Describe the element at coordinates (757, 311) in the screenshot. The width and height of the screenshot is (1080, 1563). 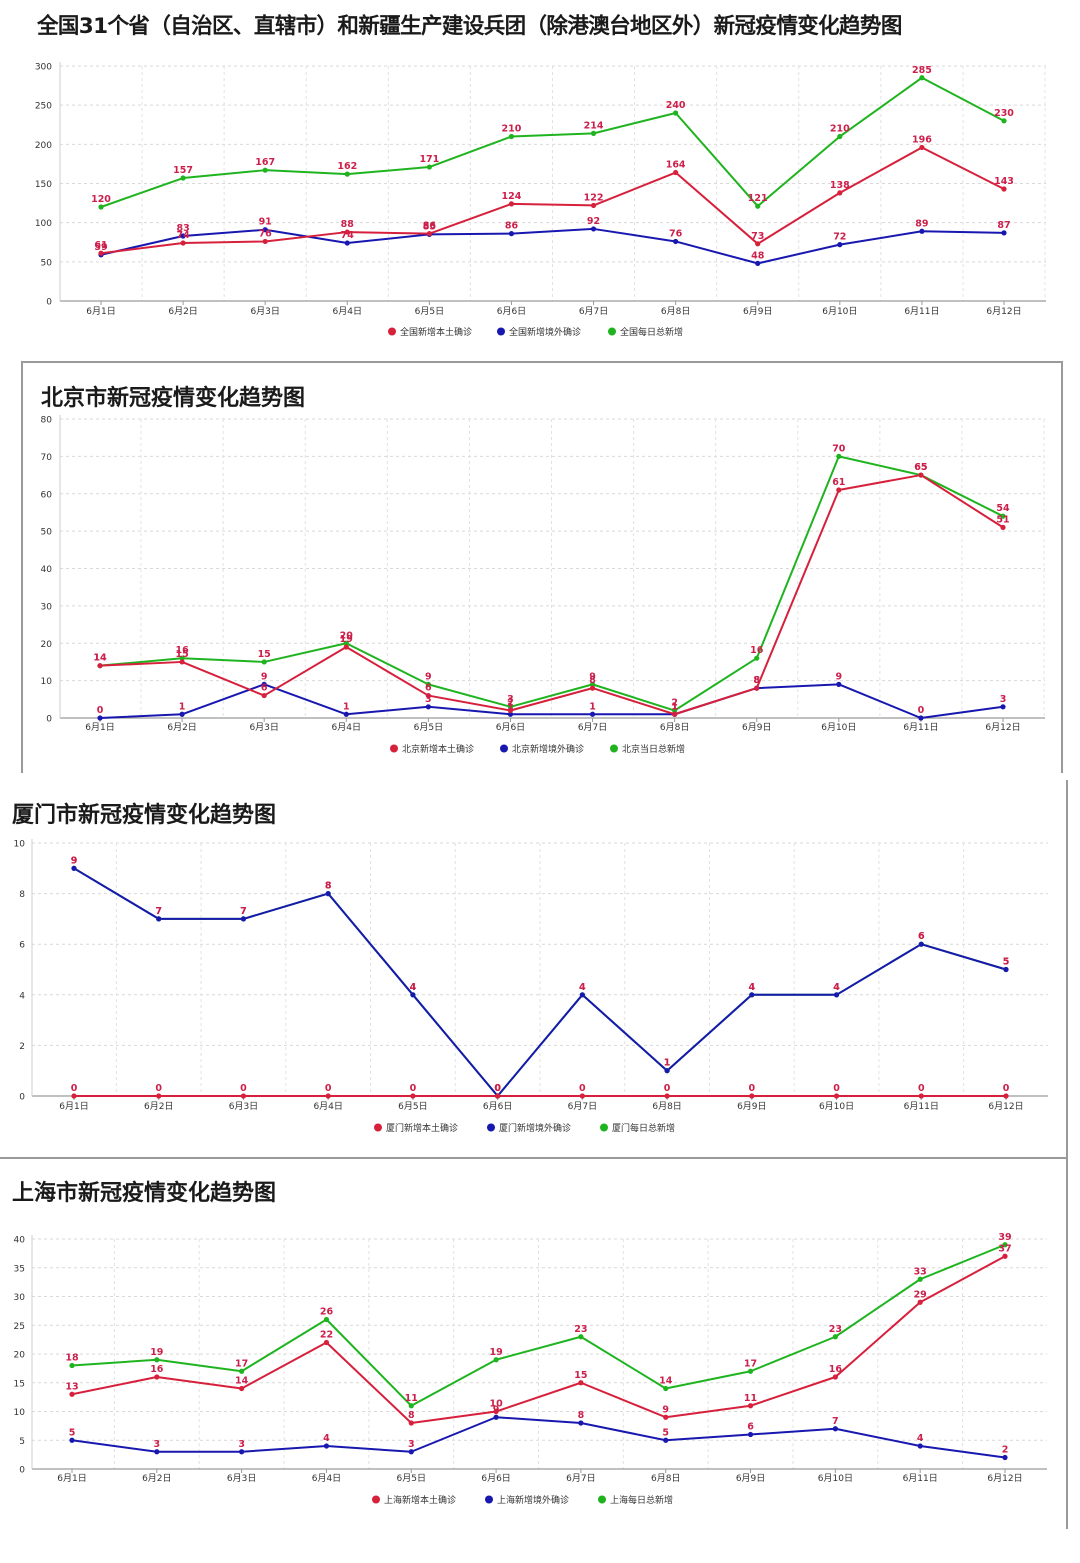
I see `x-tick-label: 6月9日` at that location.